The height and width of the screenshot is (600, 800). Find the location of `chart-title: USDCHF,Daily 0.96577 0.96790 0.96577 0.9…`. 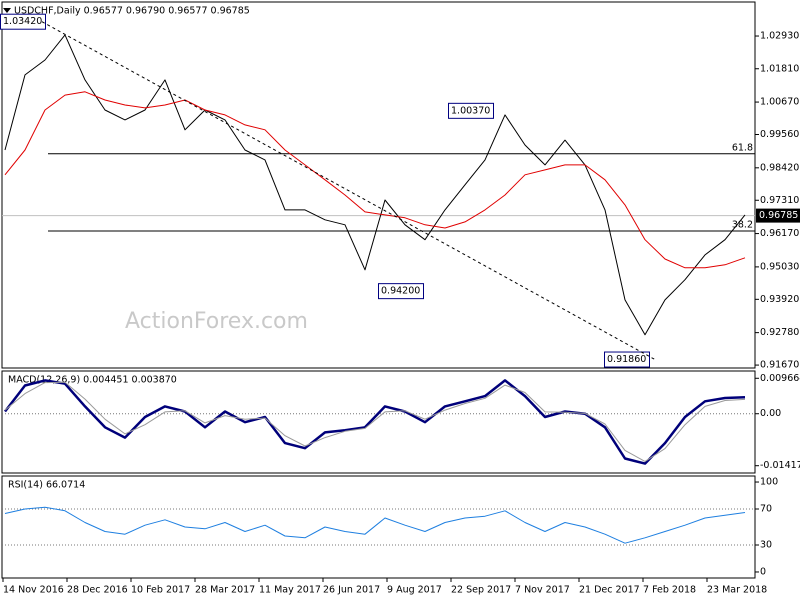

chart-title: USDCHF,Daily 0.96577 0.96790 0.96577 0.9… is located at coordinates (132, 11).